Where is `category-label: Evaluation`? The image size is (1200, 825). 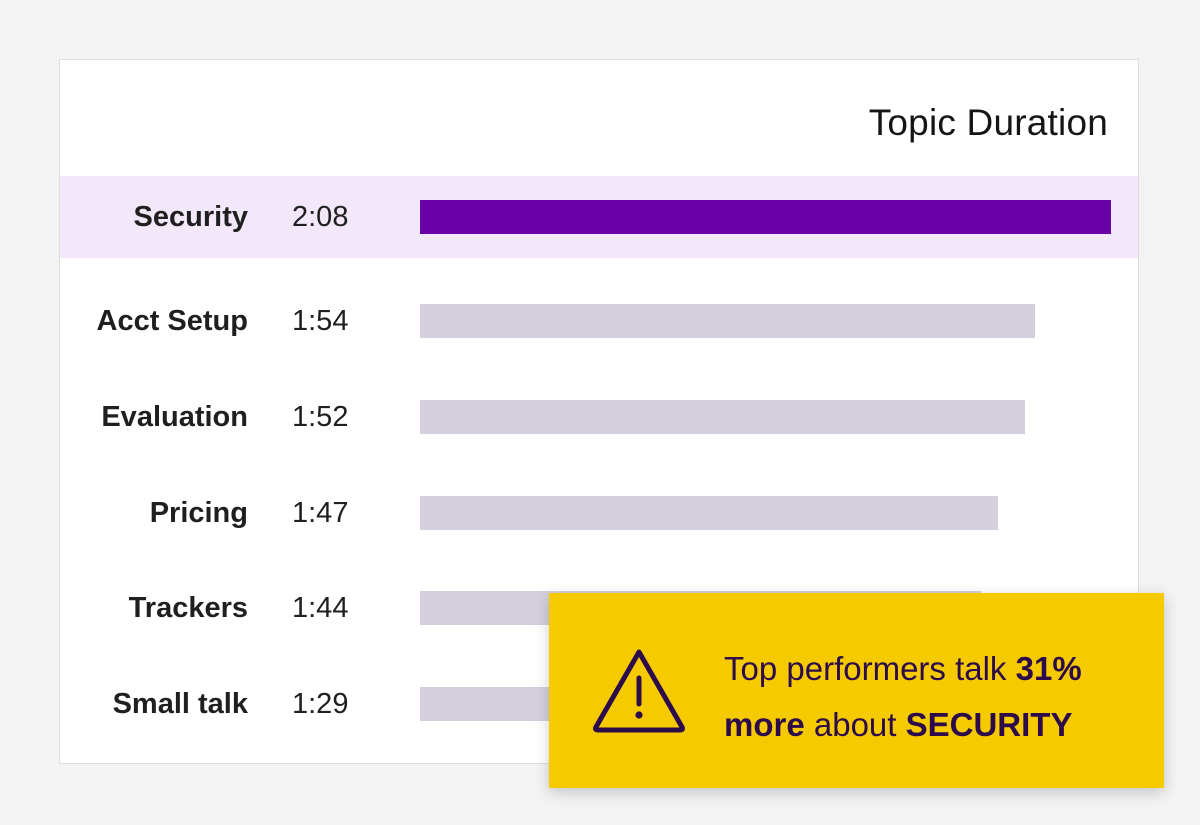 category-label: Evaluation is located at coordinates (174, 417).